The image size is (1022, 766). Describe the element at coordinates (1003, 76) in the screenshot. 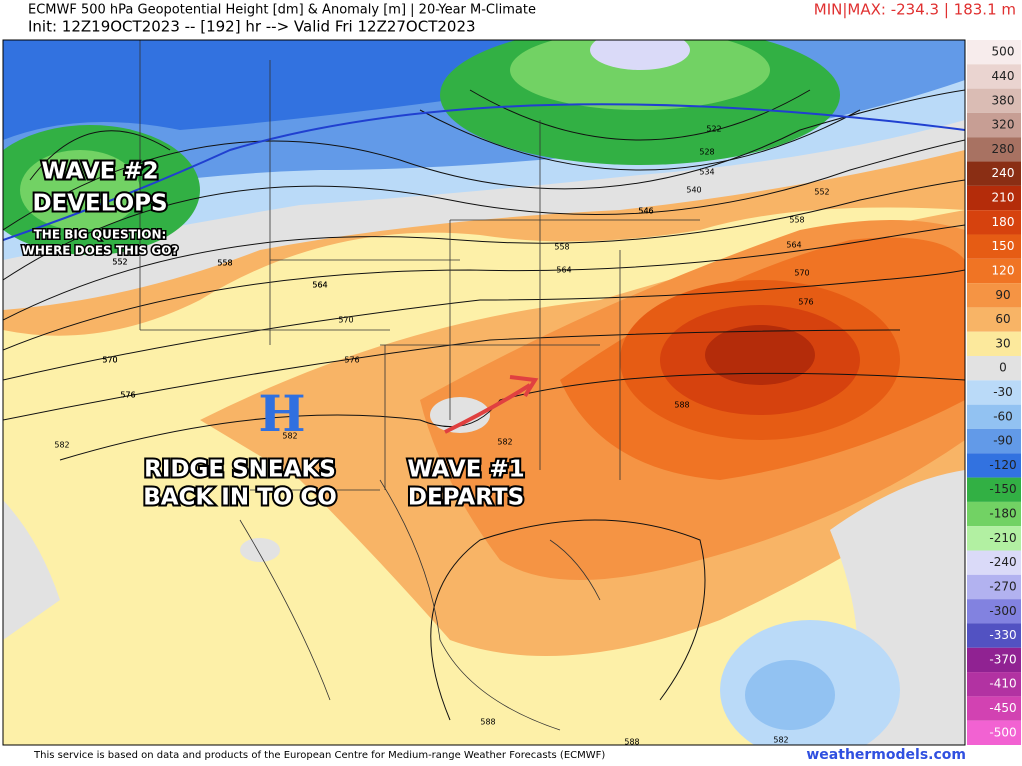

I see `colorbar-label: 440` at that location.